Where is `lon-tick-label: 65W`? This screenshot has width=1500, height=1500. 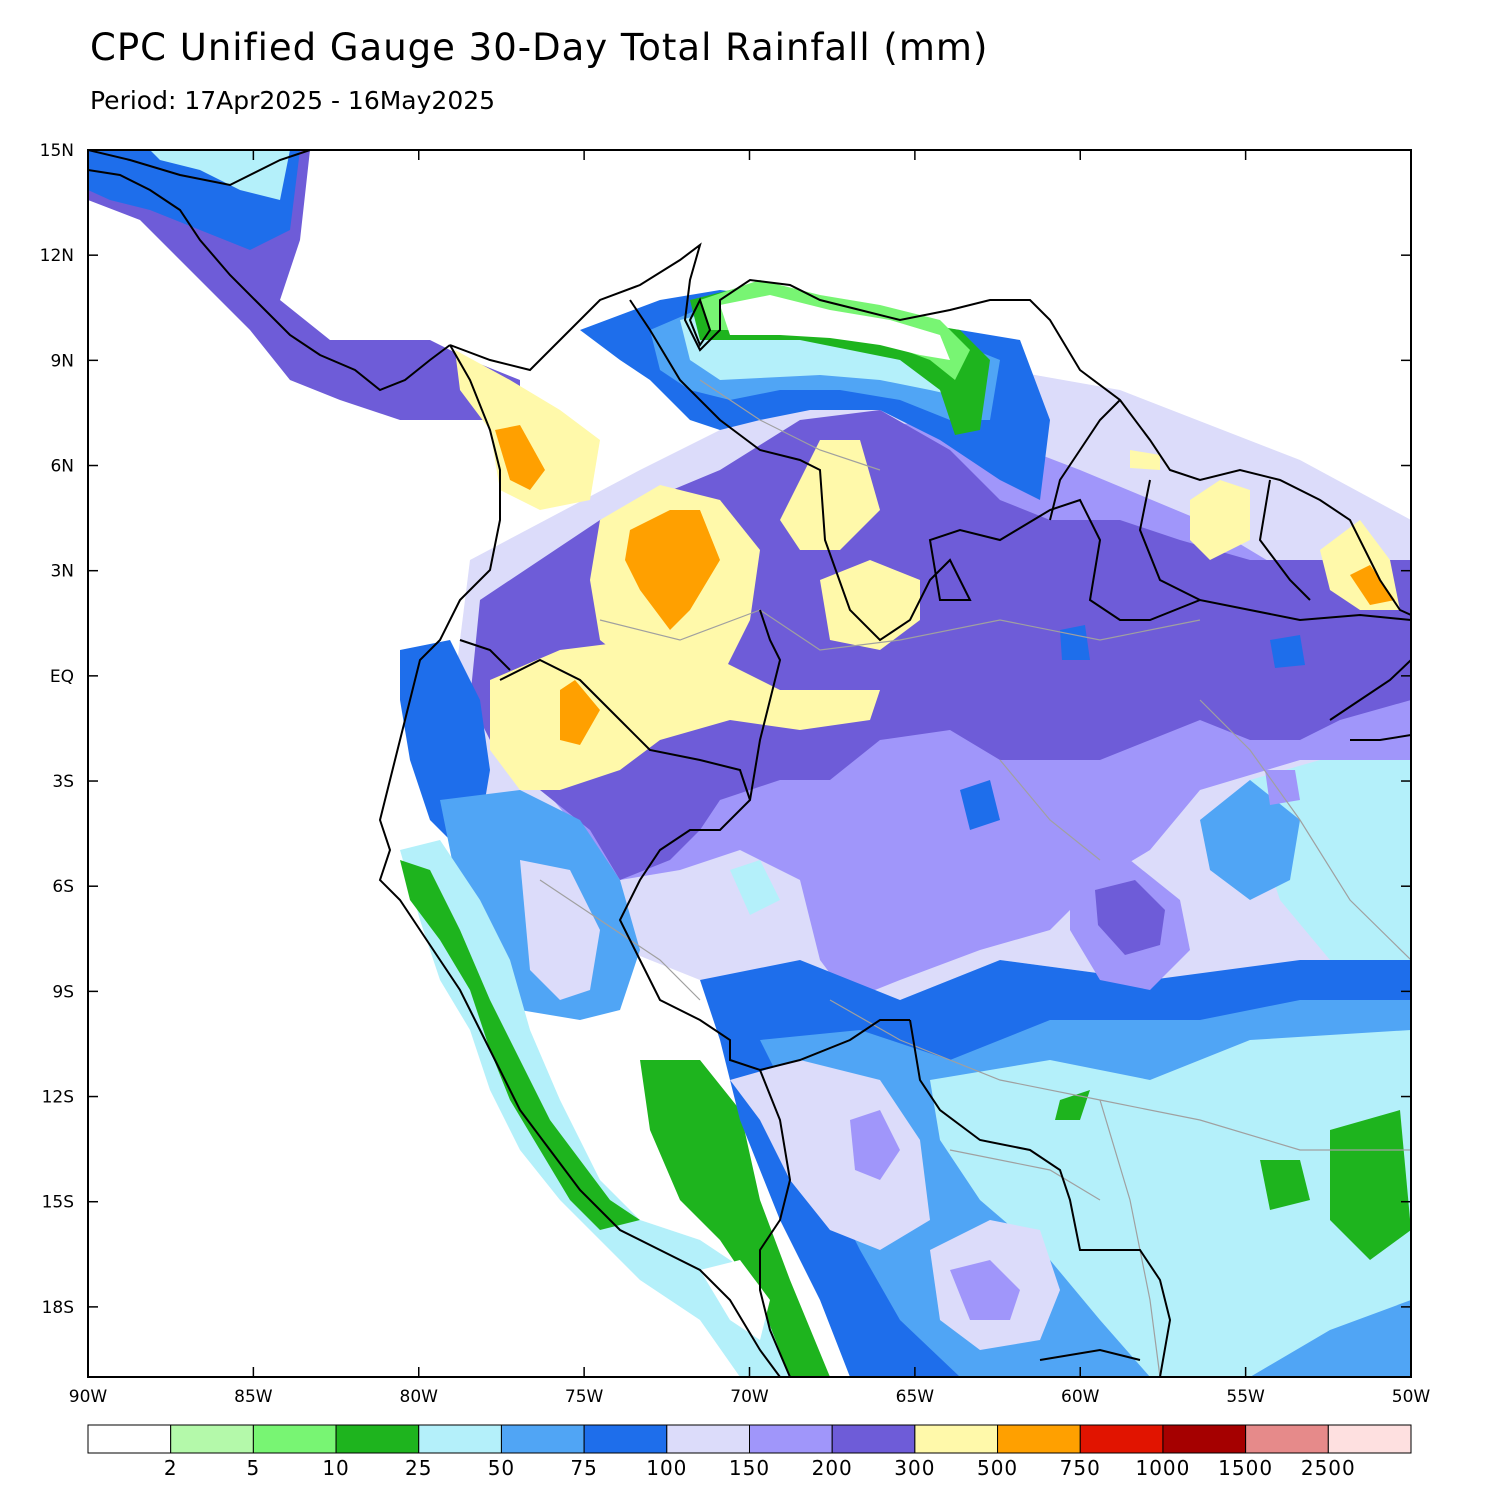
lon-tick-label: 65W is located at coordinates (915, 1397).